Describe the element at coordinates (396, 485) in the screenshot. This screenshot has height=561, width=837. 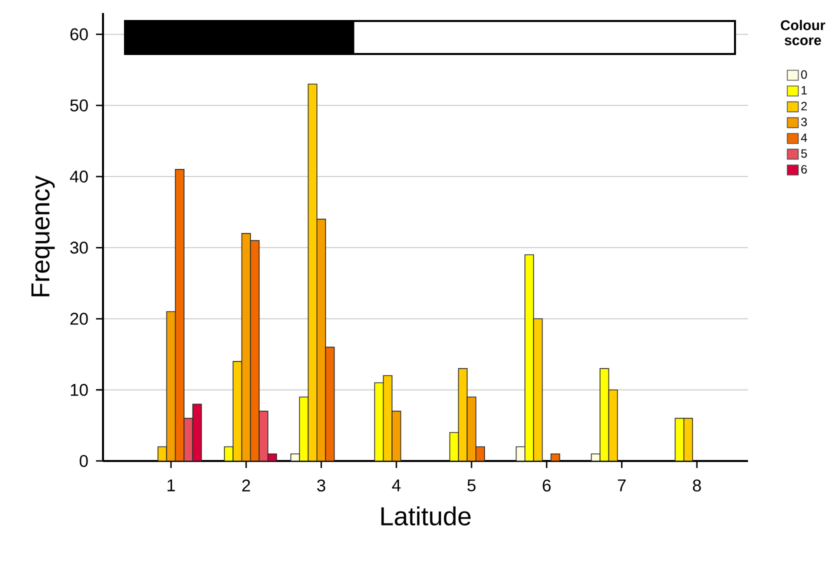
I see `x-tick-label: 4` at that location.